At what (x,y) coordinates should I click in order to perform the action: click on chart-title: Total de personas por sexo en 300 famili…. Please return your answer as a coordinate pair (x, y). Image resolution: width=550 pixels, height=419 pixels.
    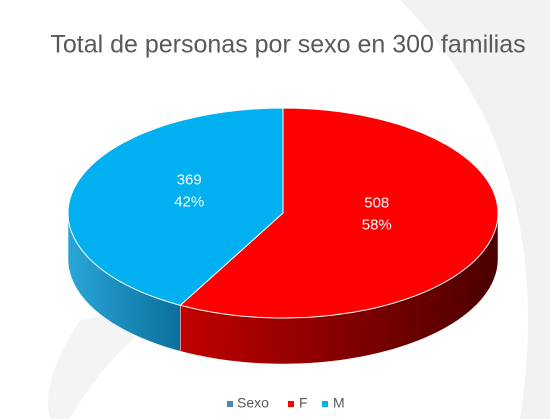
    Looking at the image, I should click on (287, 45).